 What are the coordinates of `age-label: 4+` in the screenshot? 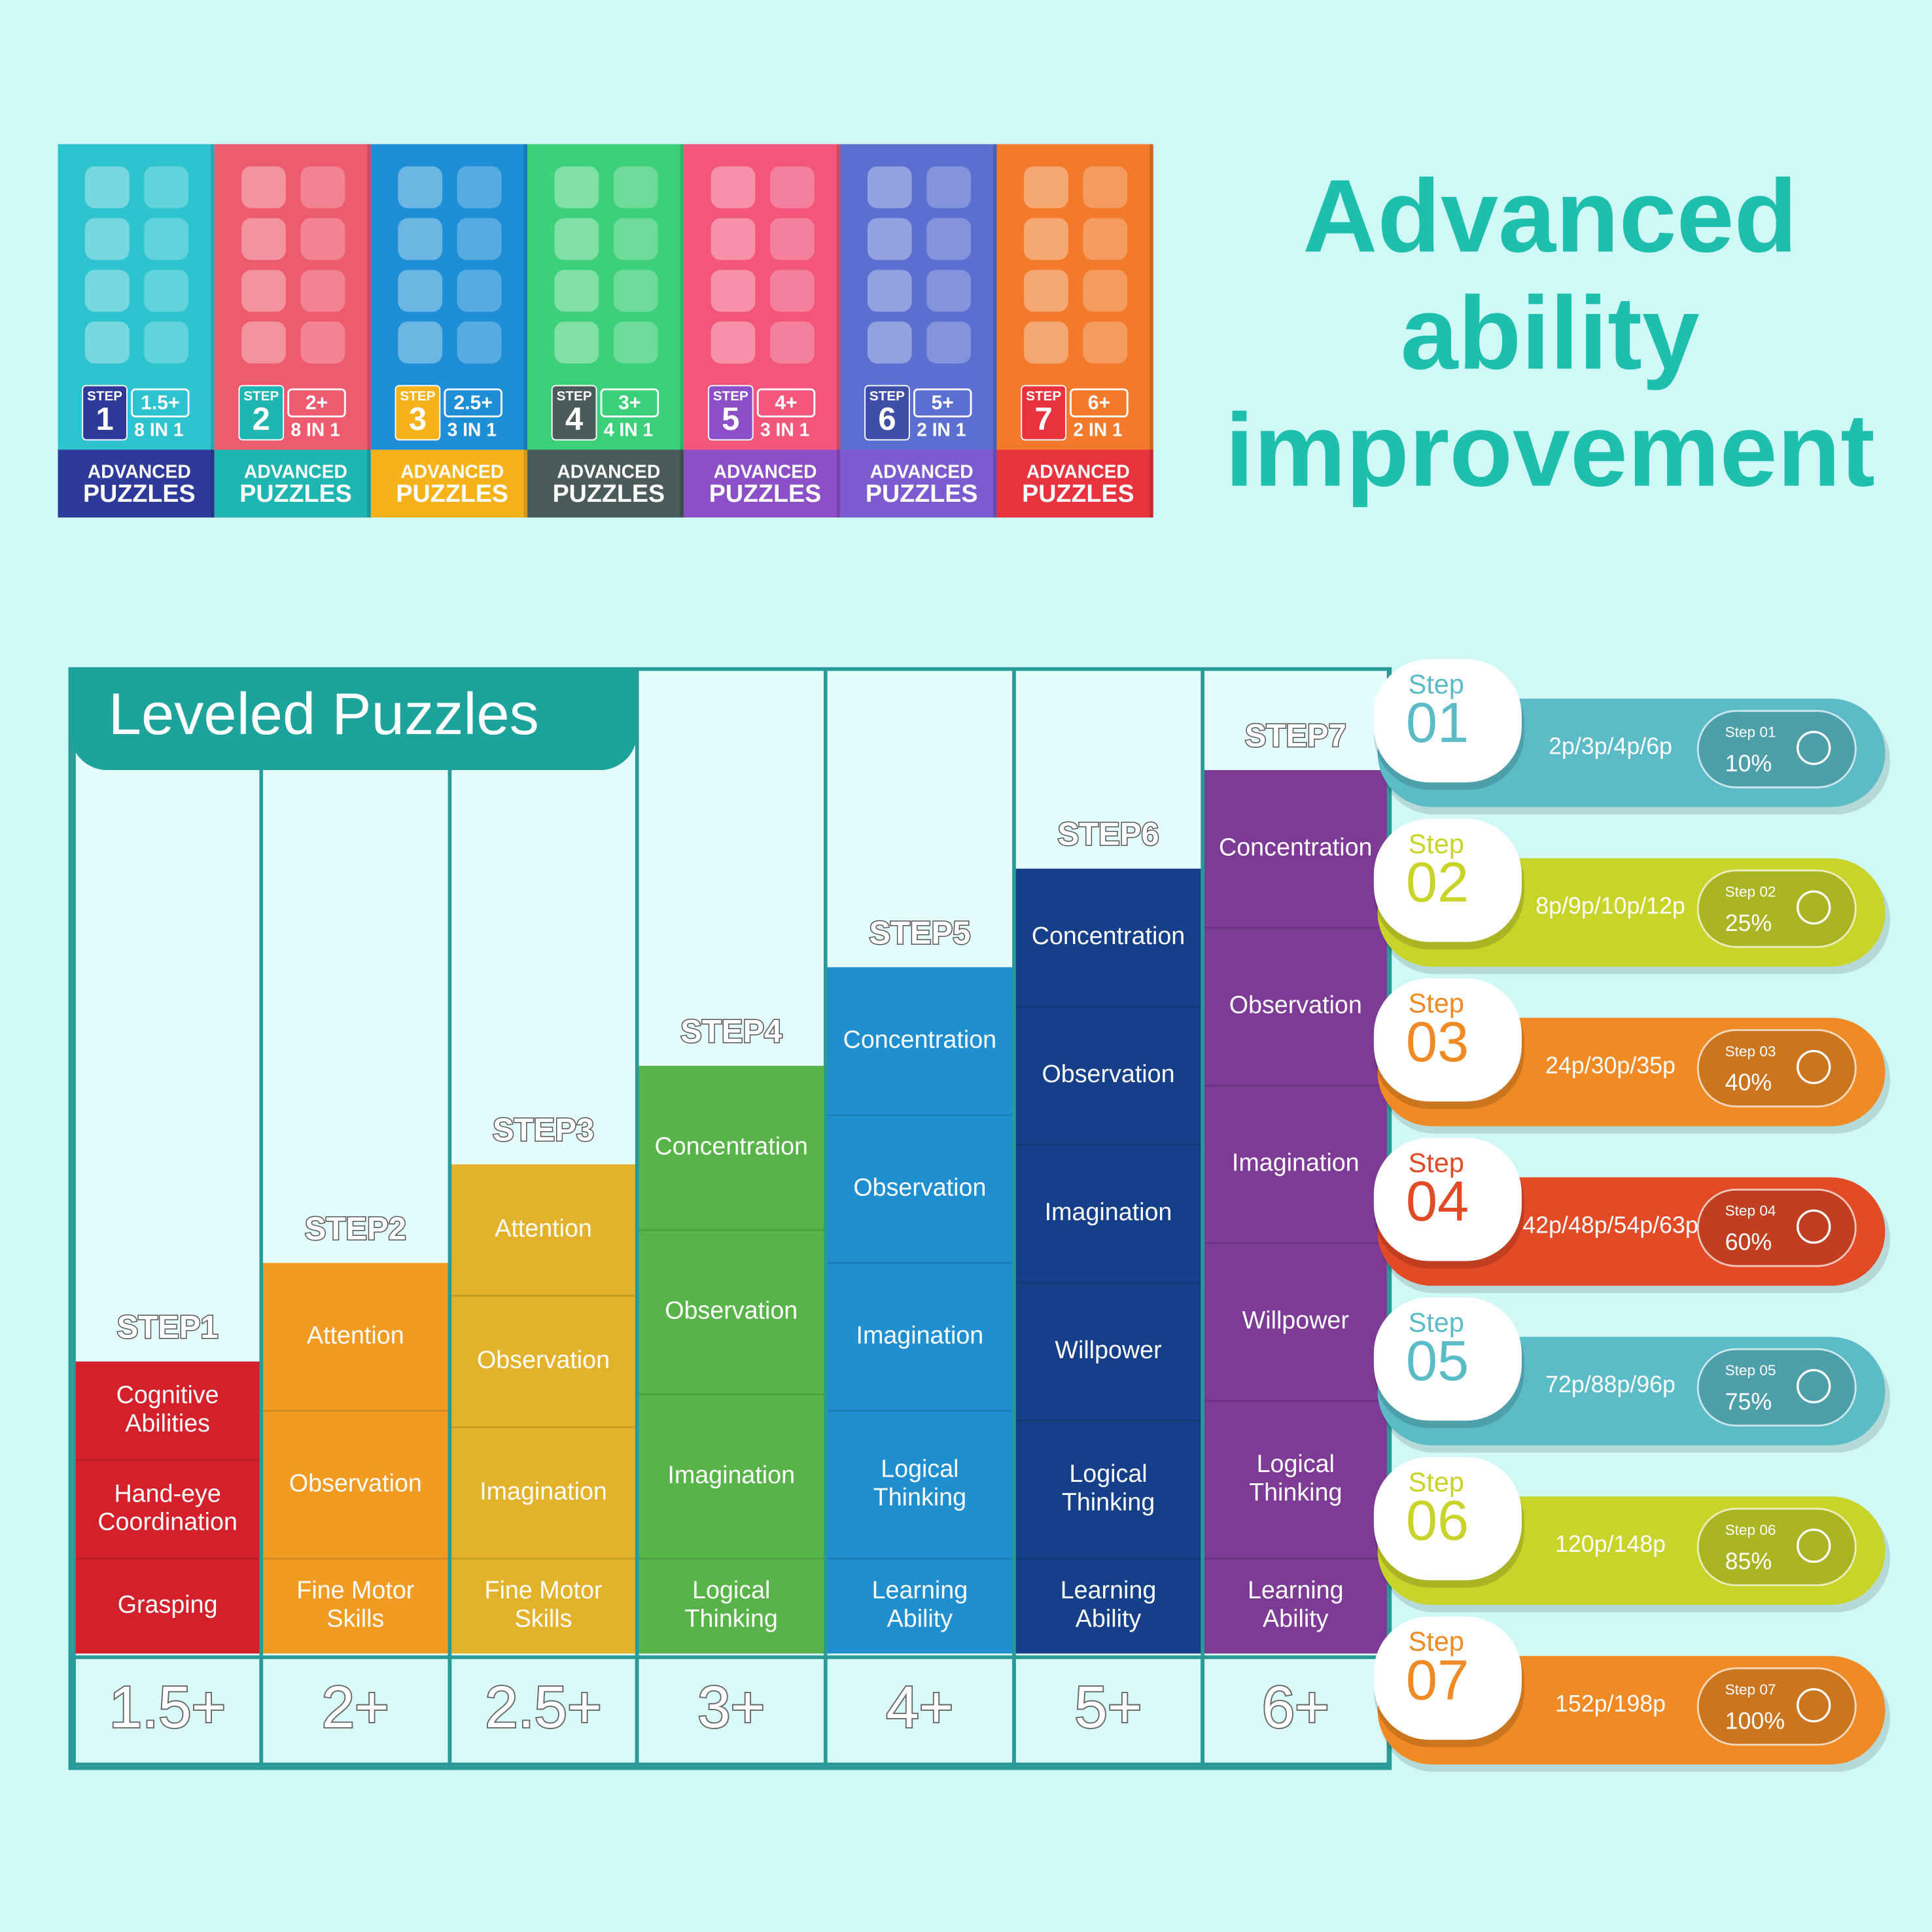 It's located at (919, 1707).